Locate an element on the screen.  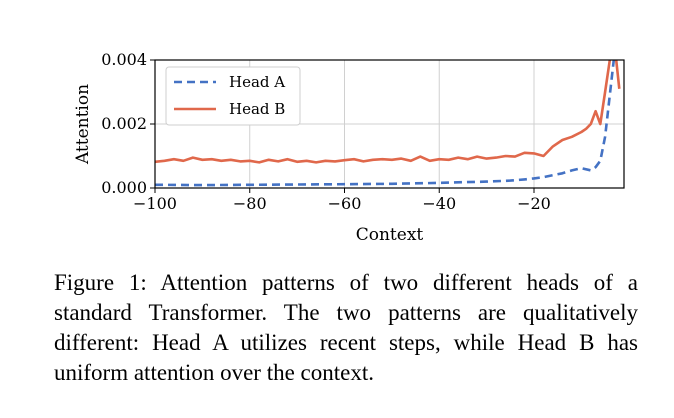
legend: Head A Head B is located at coordinates (233, 96).